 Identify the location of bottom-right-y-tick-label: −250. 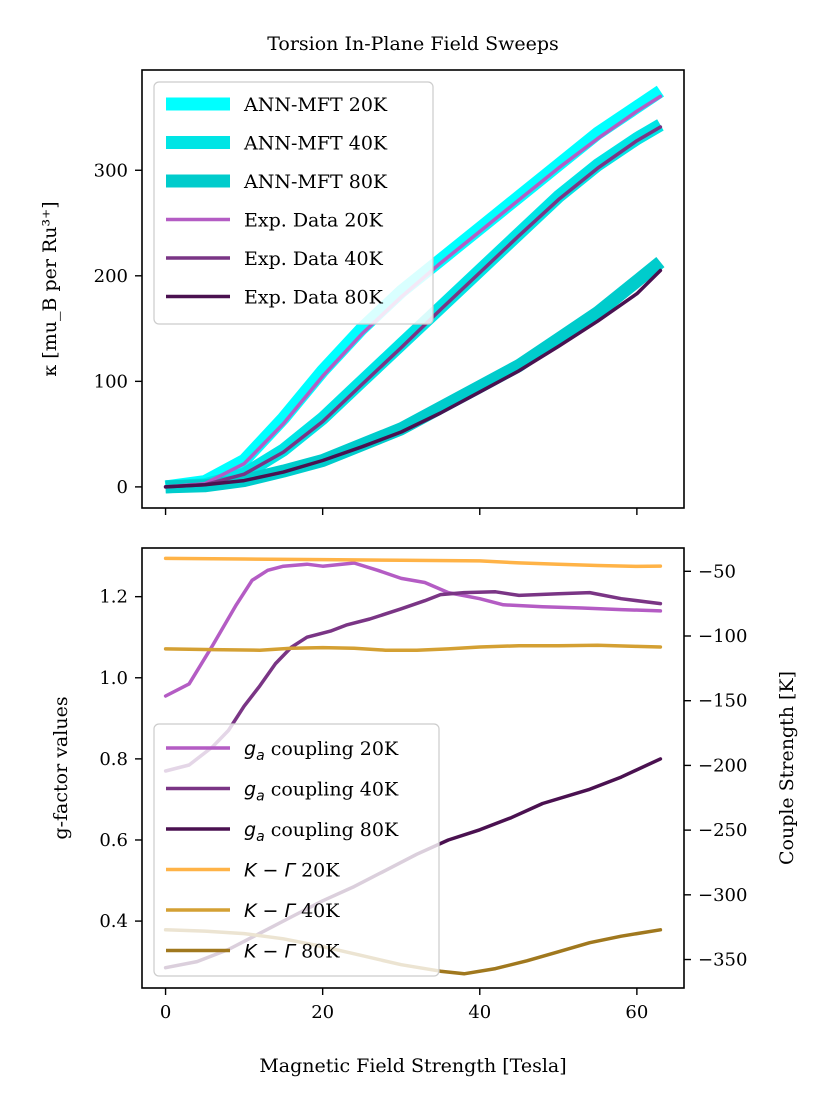
(722, 830).